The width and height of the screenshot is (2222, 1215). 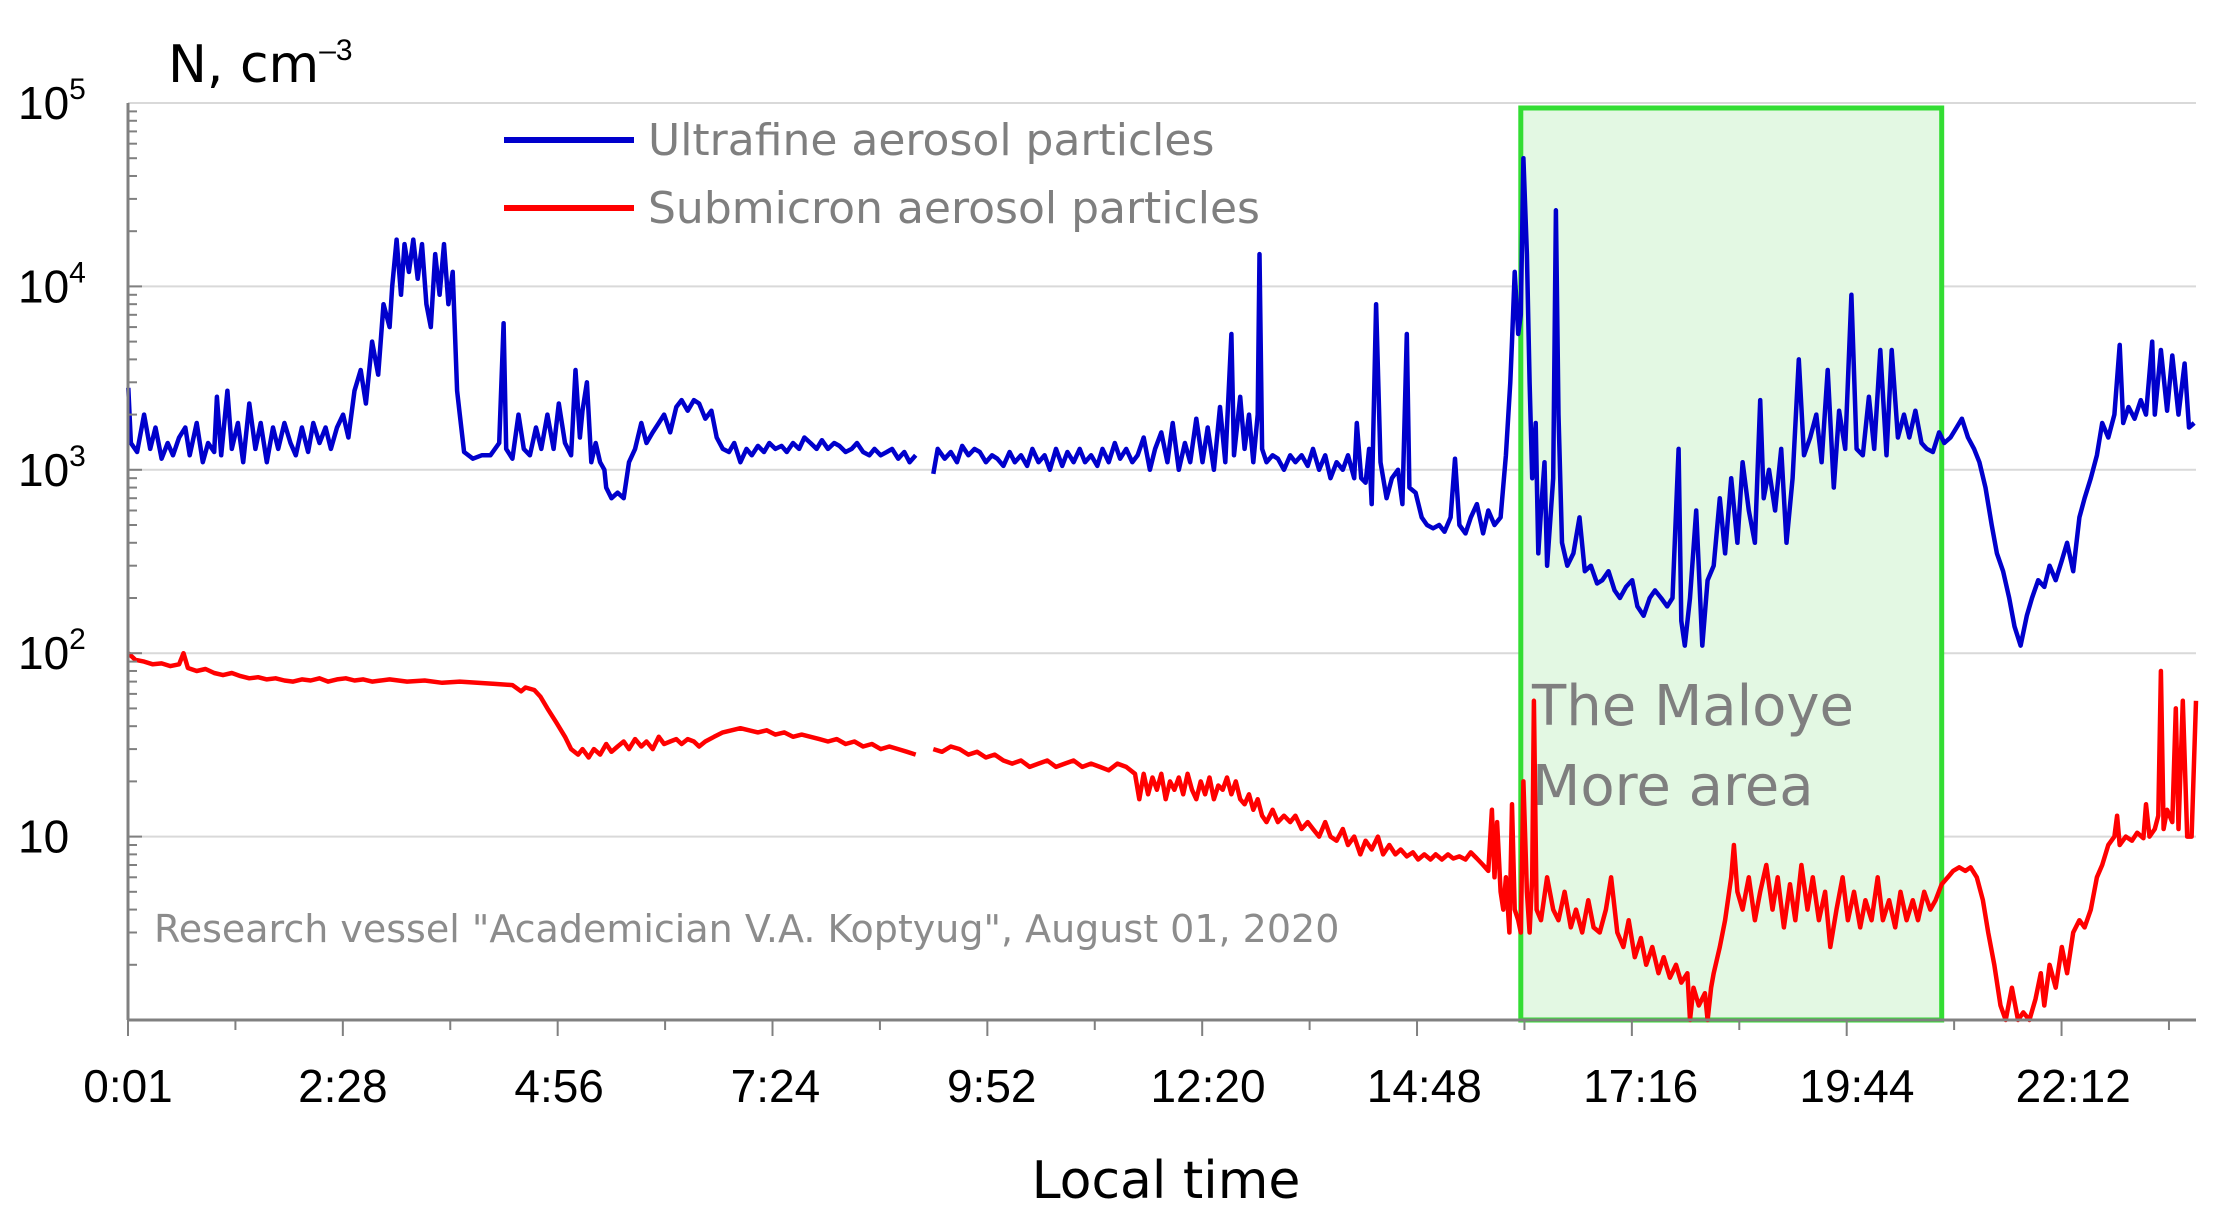 I want to click on y-tick-label-1: 10⁴, so click(x=52, y=284).